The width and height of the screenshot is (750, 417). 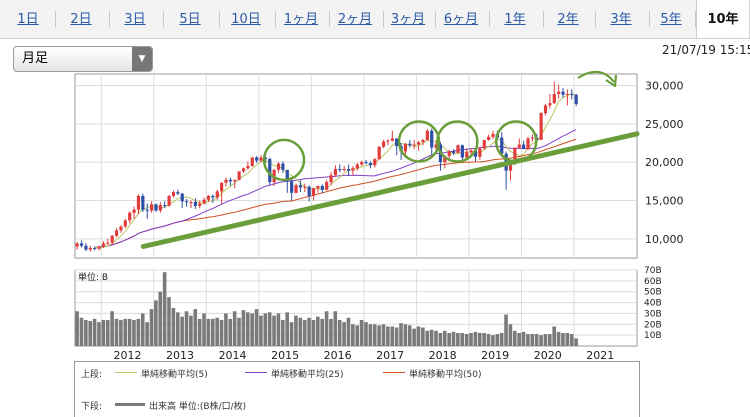 I want to click on x-tick-label: 2016, so click(x=338, y=355).